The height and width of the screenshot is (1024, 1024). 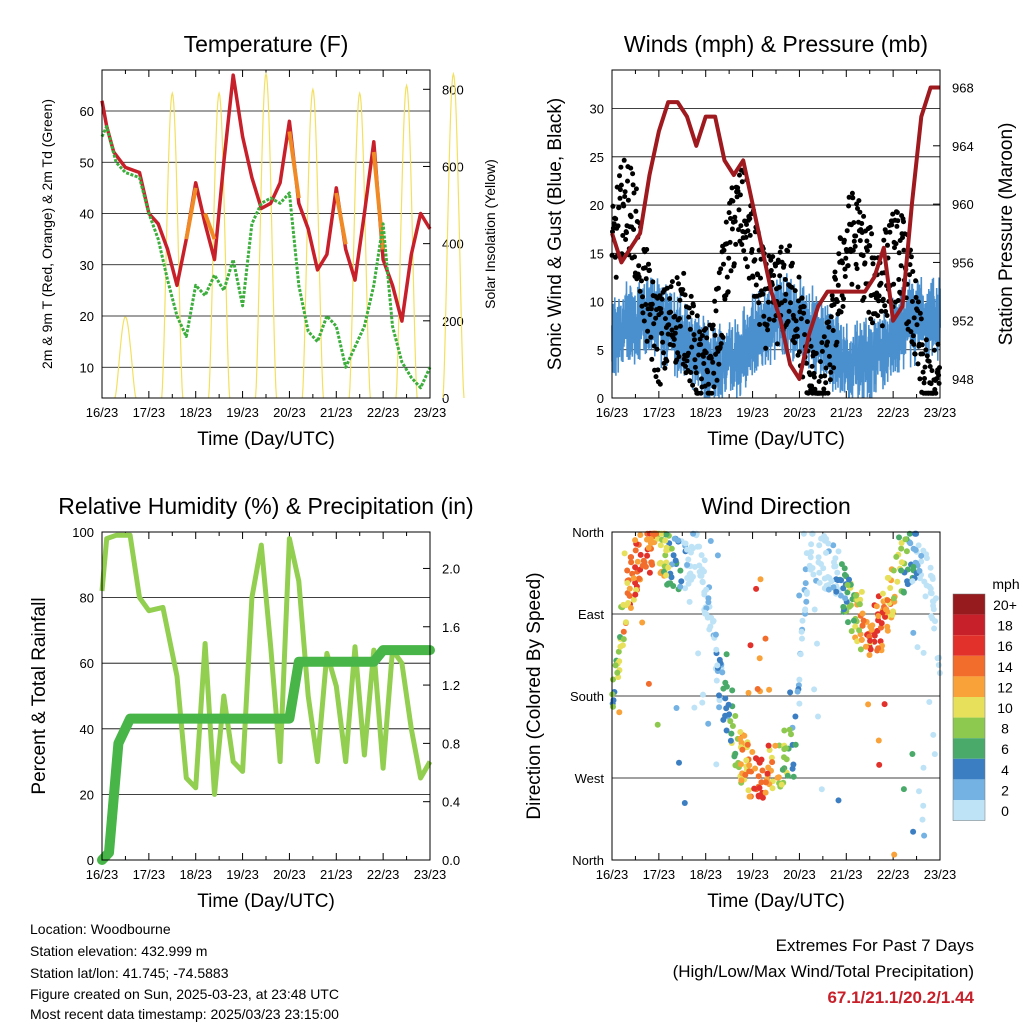 What do you see at coordinates (590, 778) in the screenshot?
I see `direction-tick-label: West` at bounding box center [590, 778].